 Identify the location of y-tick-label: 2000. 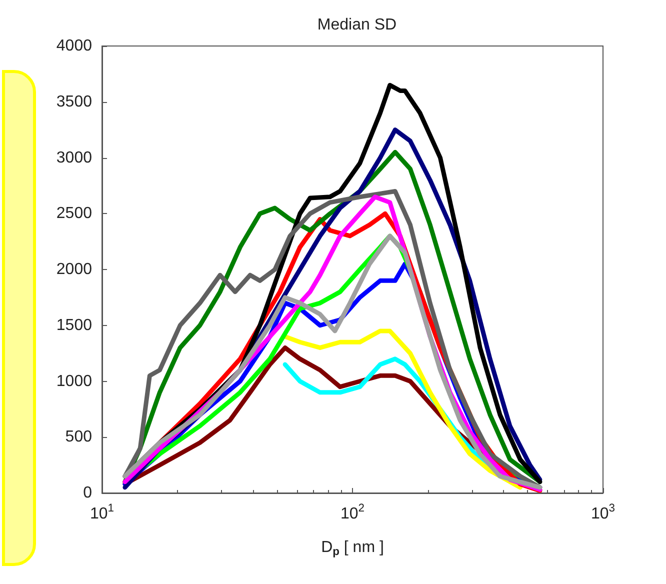
(74, 269).